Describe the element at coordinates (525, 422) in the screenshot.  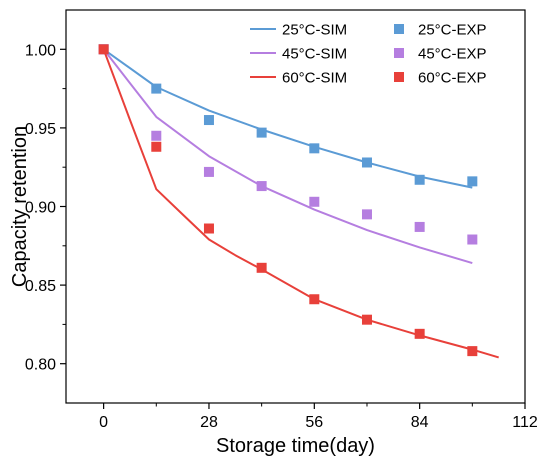
I see `x-tick-label: 112` at that location.